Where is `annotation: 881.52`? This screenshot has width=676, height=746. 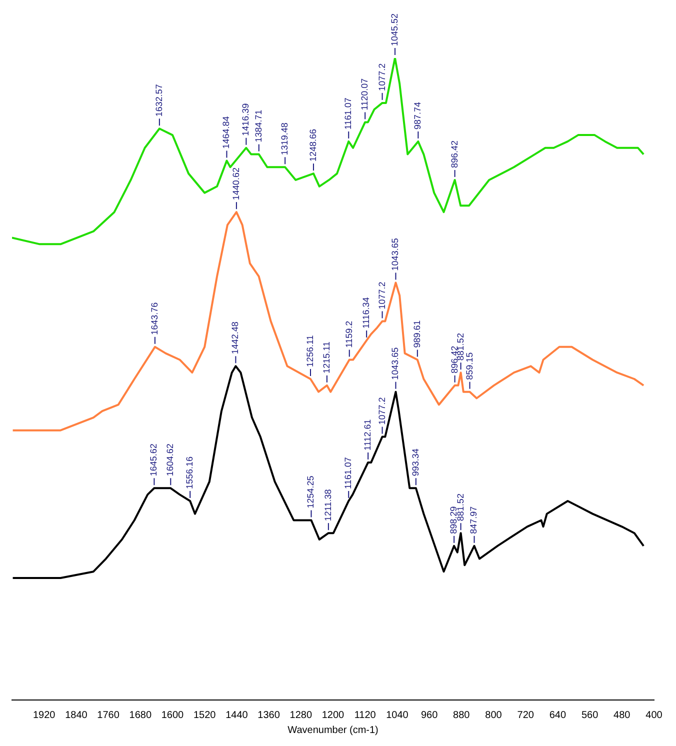
annotation: 881.52 is located at coordinates (460, 508).